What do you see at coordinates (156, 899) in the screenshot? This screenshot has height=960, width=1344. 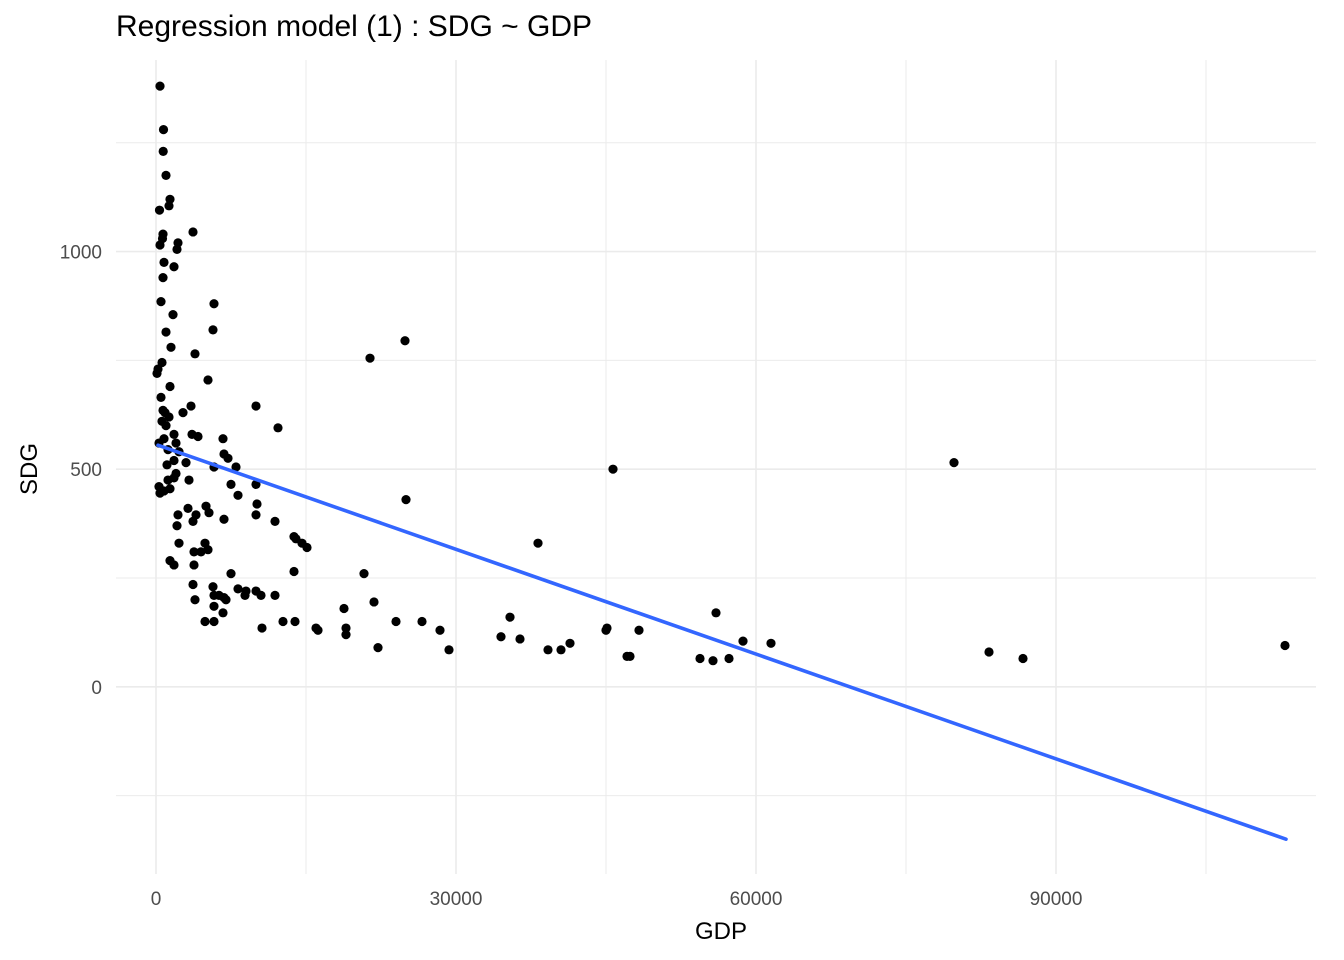 I see `x-tick-label: 0` at bounding box center [156, 899].